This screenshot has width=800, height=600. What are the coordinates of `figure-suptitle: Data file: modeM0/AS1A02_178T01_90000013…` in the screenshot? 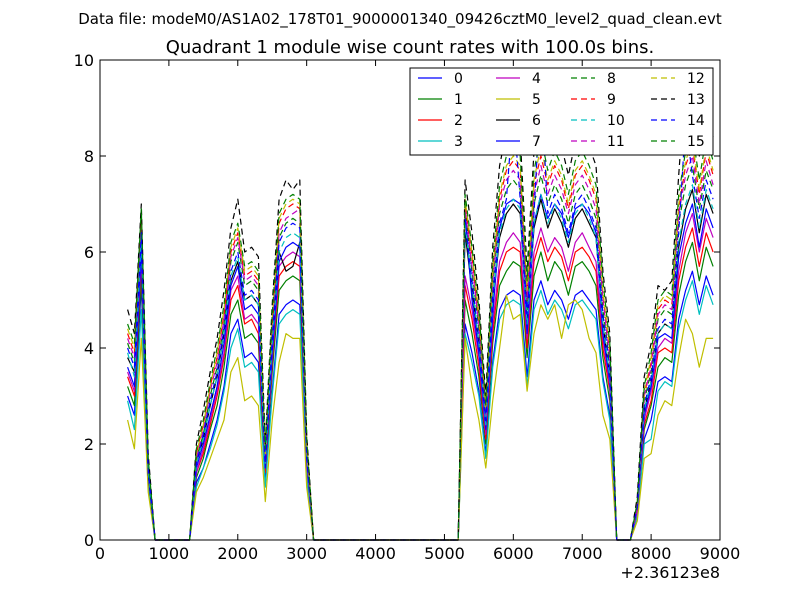 It's located at (400, 19).